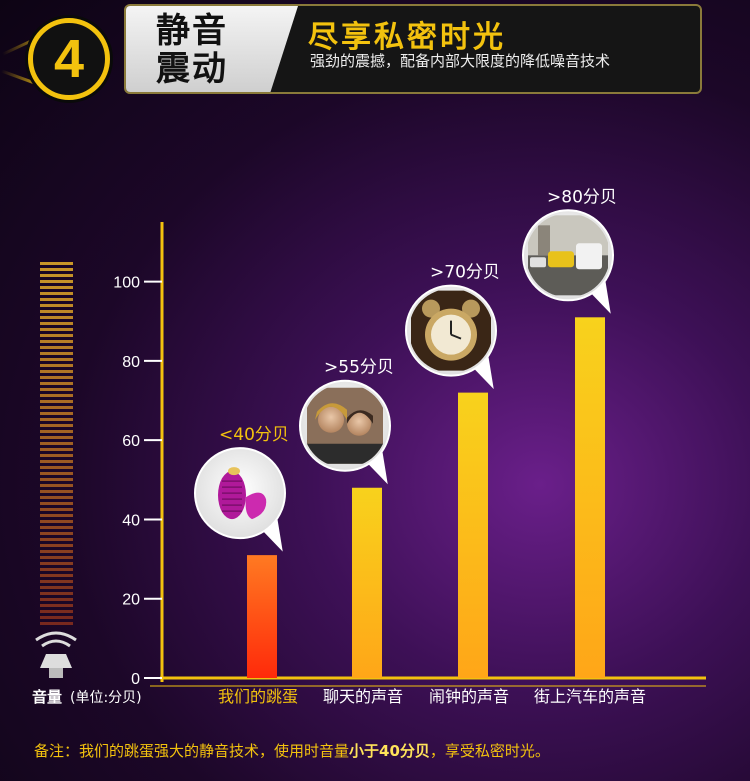 This screenshot has height=781, width=750. I want to click on bar-value-label: >55分贝, so click(359, 368).